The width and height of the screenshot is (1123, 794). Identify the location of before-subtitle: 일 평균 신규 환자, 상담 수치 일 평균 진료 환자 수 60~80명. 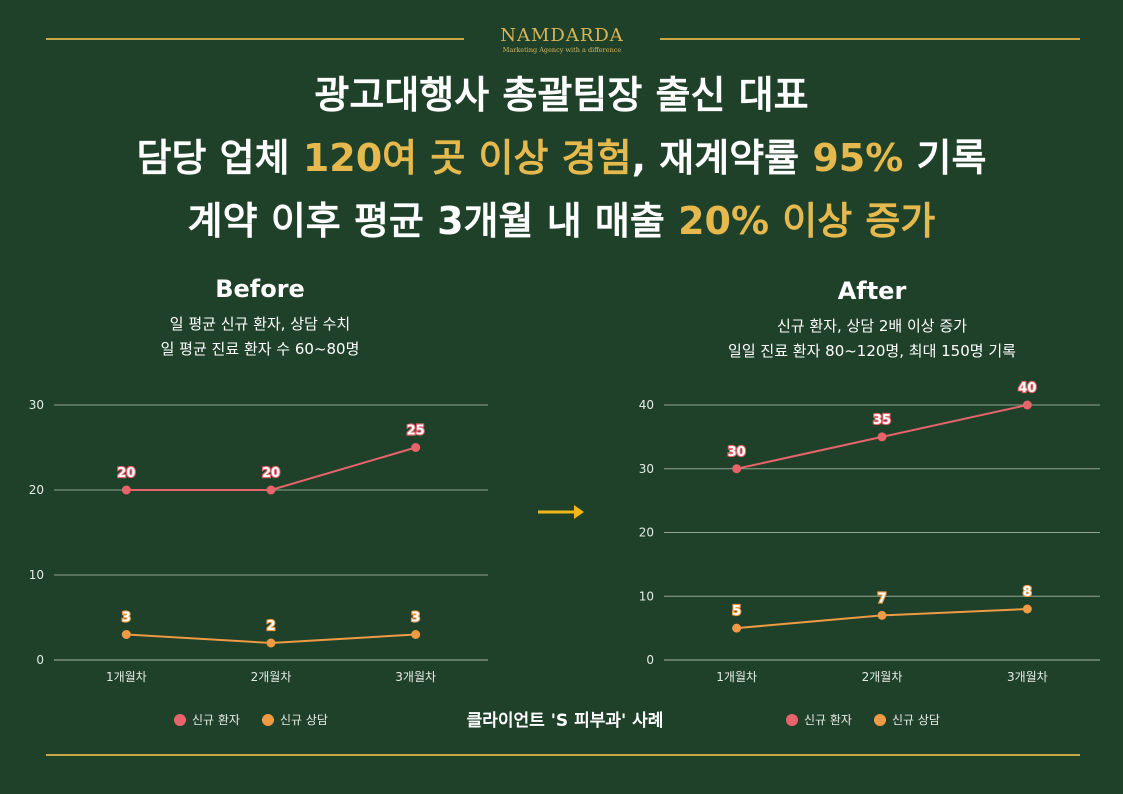
(260, 337).